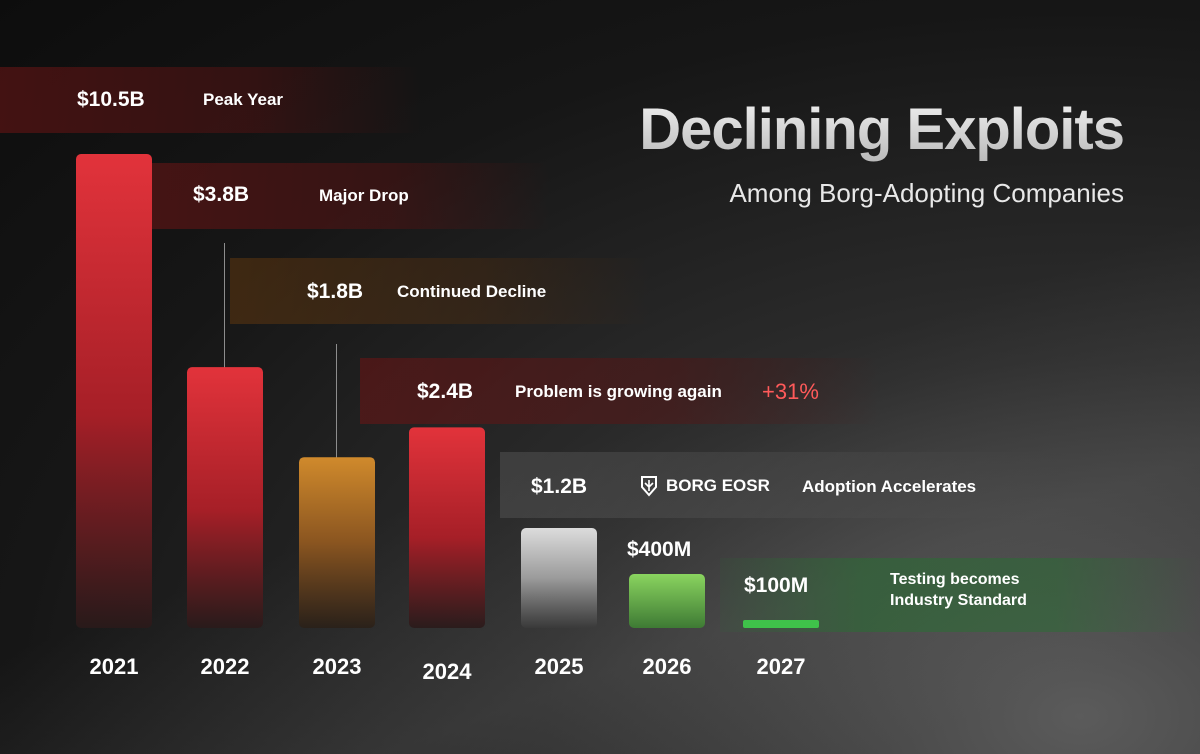 Image resolution: width=1200 pixels, height=754 pixels. Describe the element at coordinates (667, 666) in the screenshot. I see `x-tick-2026: 2026` at that location.